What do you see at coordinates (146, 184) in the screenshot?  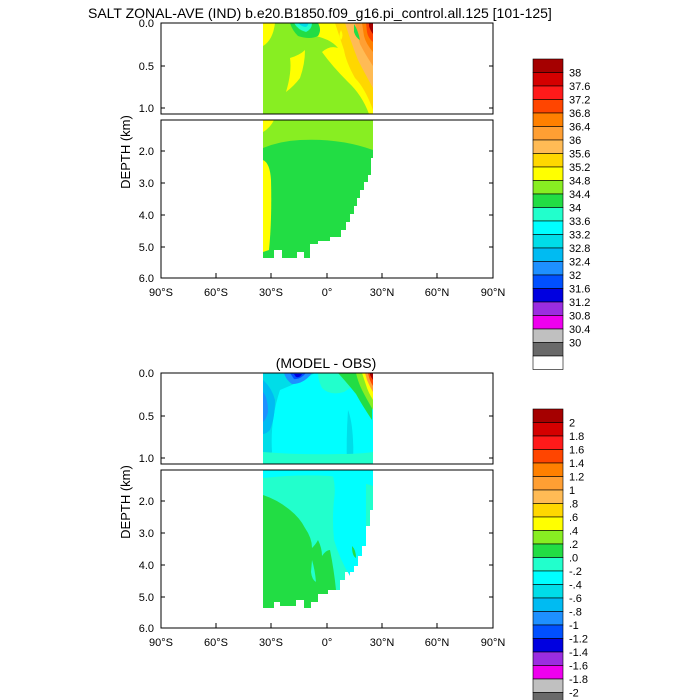 I see `y-tick-label: 3.0` at bounding box center [146, 184].